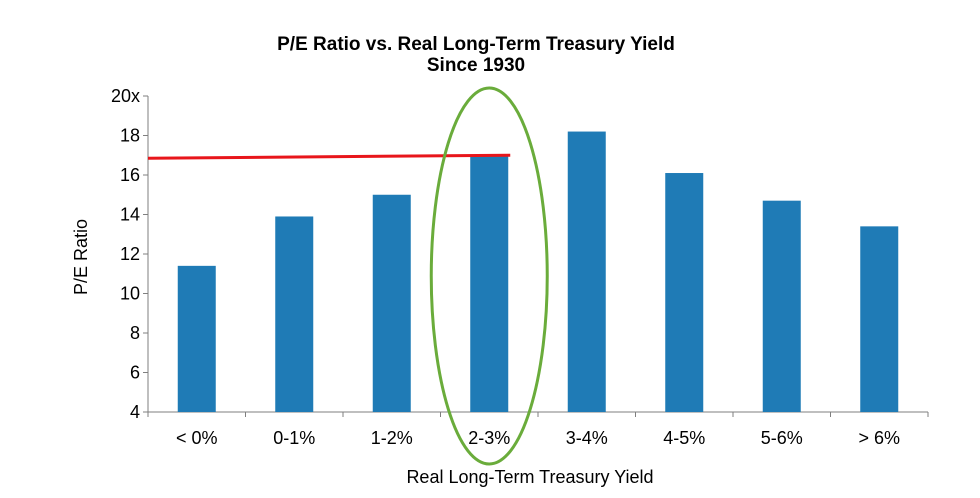 This screenshot has height=498, width=980. What do you see at coordinates (81, 257) in the screenshot?
I see `y-axis-label: P/E Ratio` at bounding box center [81, 257].